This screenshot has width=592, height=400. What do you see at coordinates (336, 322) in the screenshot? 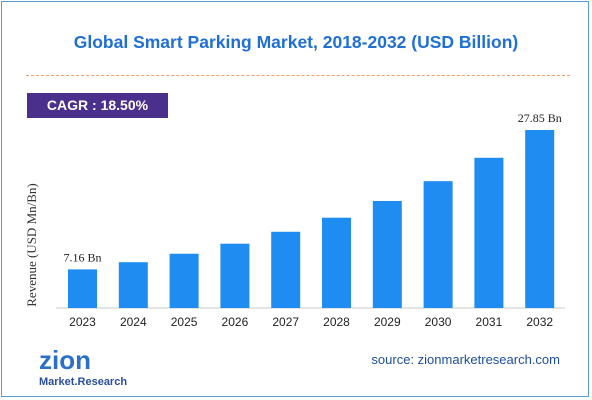
I see `x-tick-2028: 2028` at bounding box center [336, 322].